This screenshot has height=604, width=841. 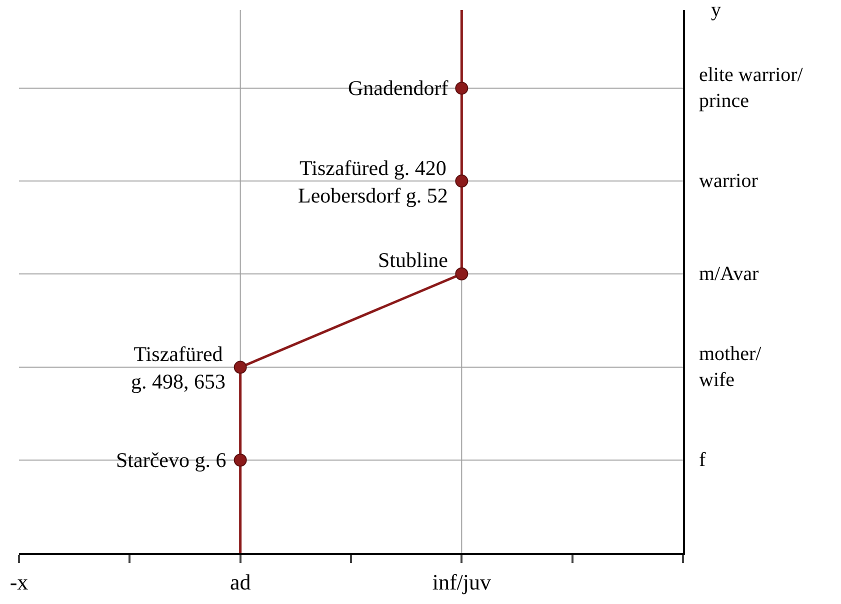 What do you see at coordinates (178, 368) in the screenshot?
I see `annotation: Tiszafüred g. 498, 653` at bounding box center [178, 368].